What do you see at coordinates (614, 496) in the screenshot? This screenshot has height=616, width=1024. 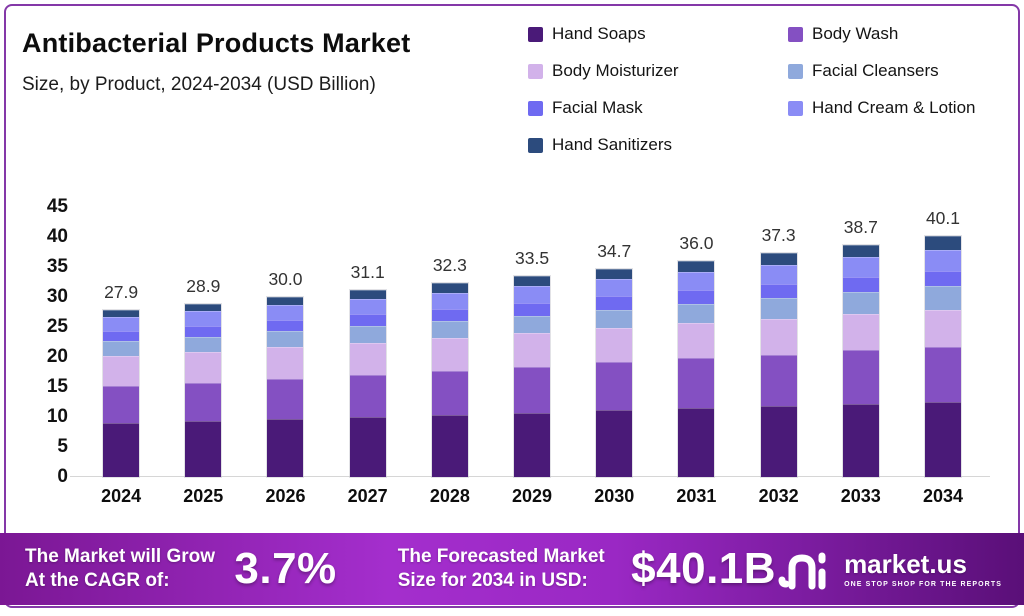 I see `x-label-2030: 2030` at bounding box center [614, 496].